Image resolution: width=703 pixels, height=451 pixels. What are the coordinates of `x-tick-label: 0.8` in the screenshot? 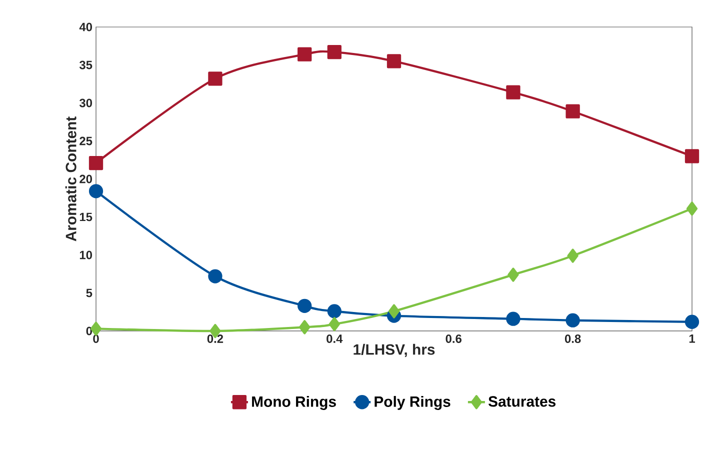 It's located at (572, 338).